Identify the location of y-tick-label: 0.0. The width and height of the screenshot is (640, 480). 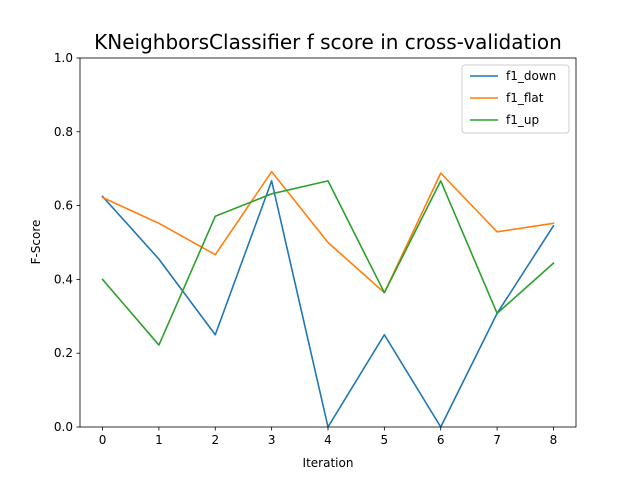
(63, 427).